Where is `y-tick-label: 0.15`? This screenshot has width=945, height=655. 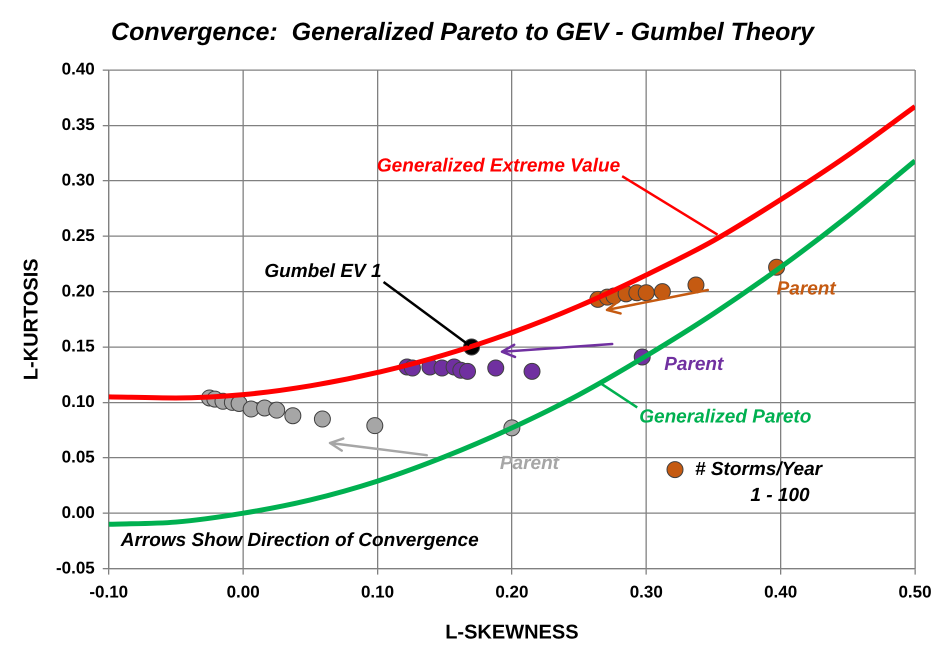 y-tick-label: 0.15 is located at coordinates (78, 346).